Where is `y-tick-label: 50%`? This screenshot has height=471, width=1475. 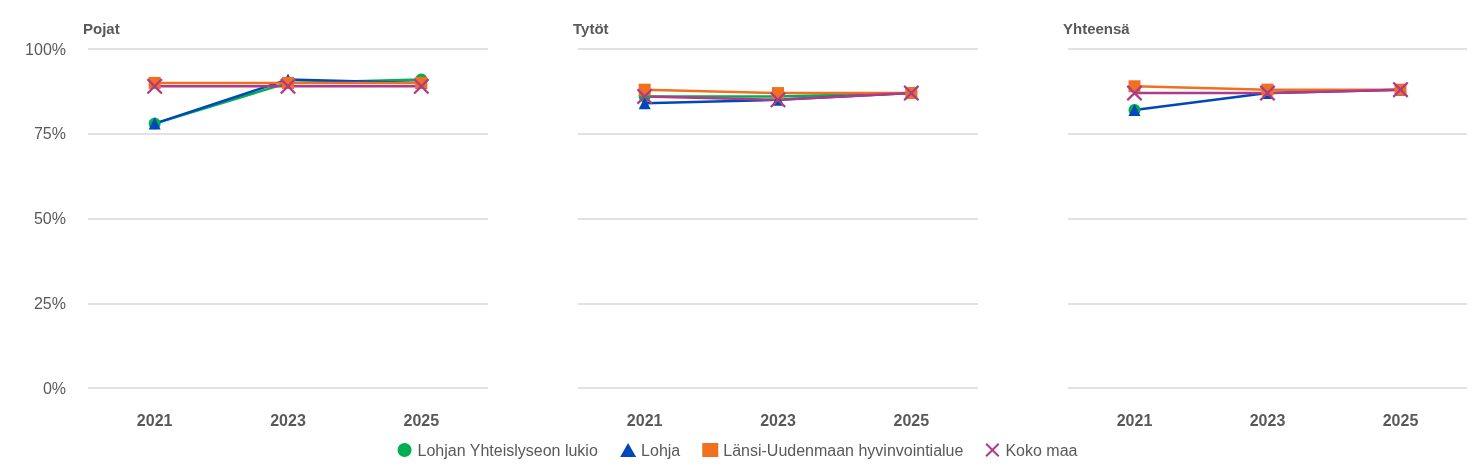
y-tick-label: 50% is located at coordinates (49, 218).